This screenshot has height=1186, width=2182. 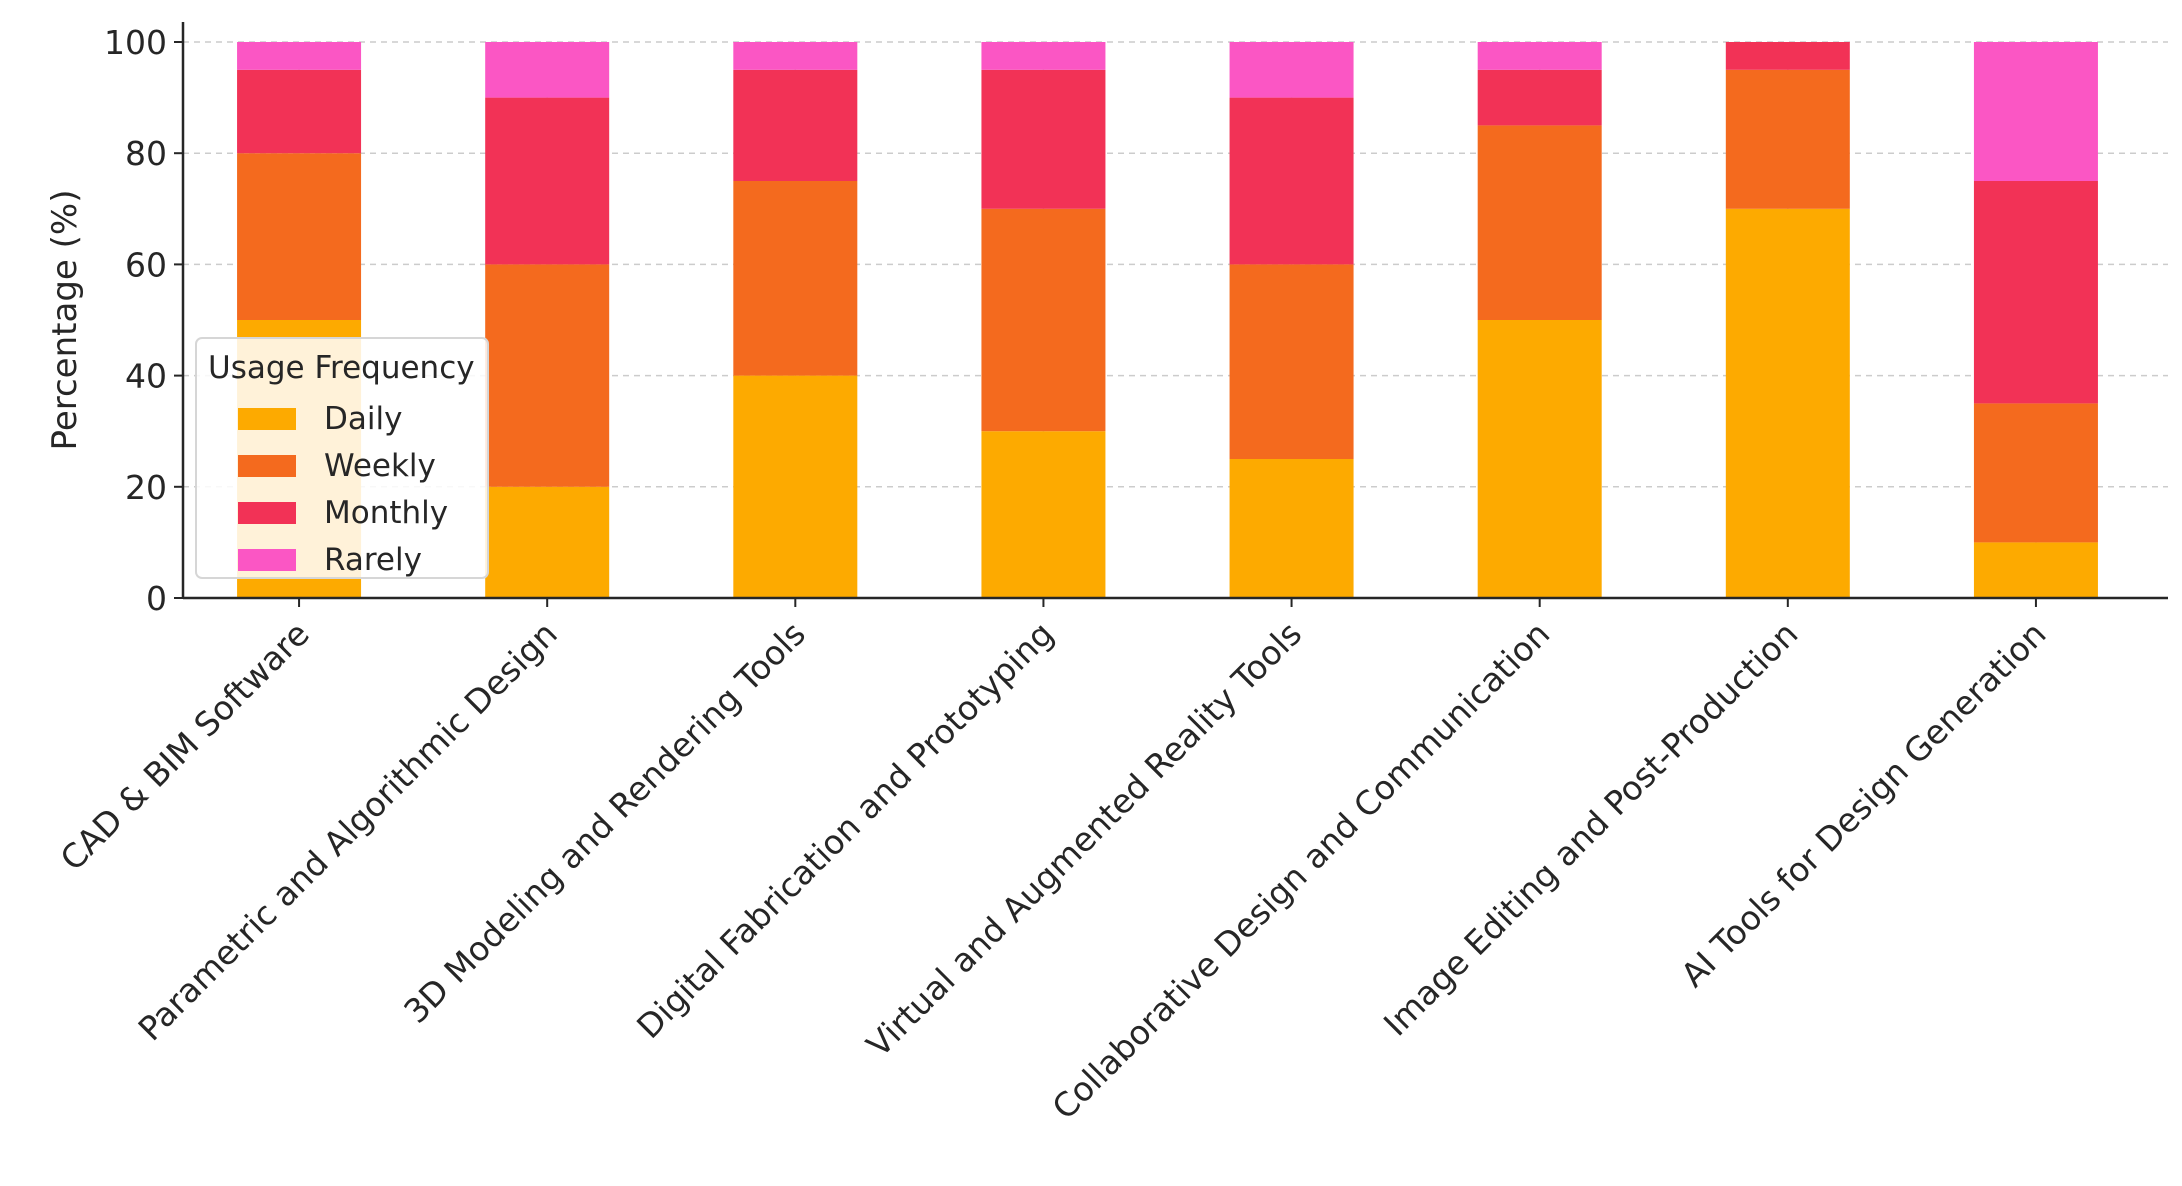 What do you see at coordinates (373, 560) in the screenshot?
I see `legend-label-rarely: Rarely` at bounding box center [373, 560].